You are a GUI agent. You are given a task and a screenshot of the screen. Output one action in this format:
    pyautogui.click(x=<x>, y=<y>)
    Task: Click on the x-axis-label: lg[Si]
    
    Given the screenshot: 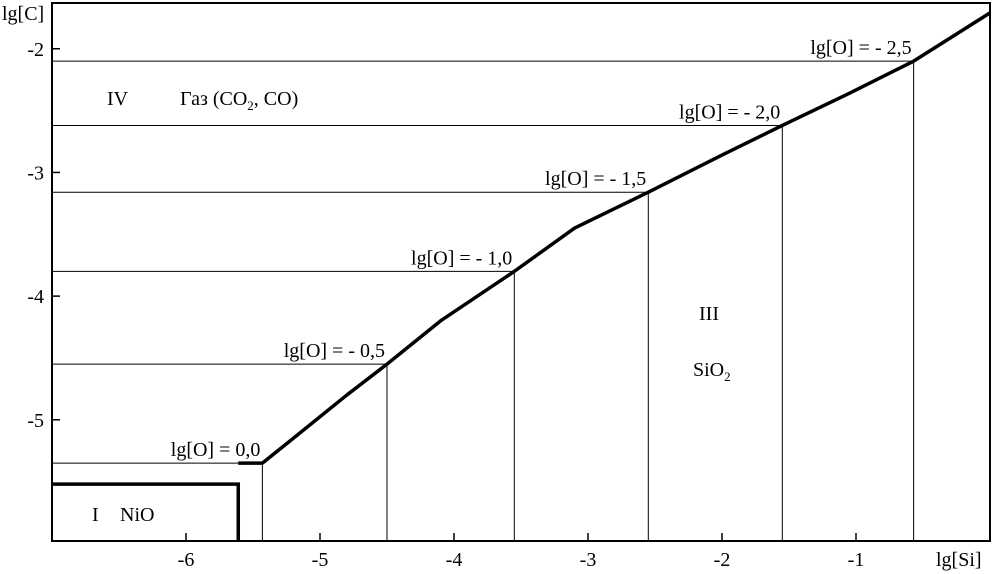 What is the action you would take?
    pyautogui.click(x=959, y=560)
    